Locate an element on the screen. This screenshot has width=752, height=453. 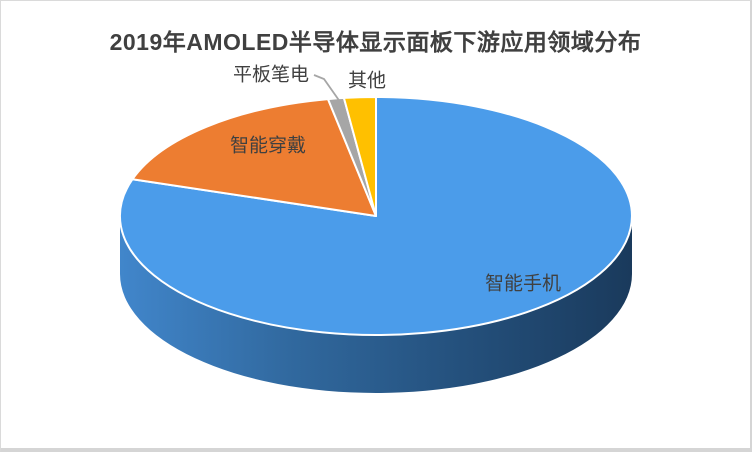
pie-slice-wearable is located at coordinates (254, 157).